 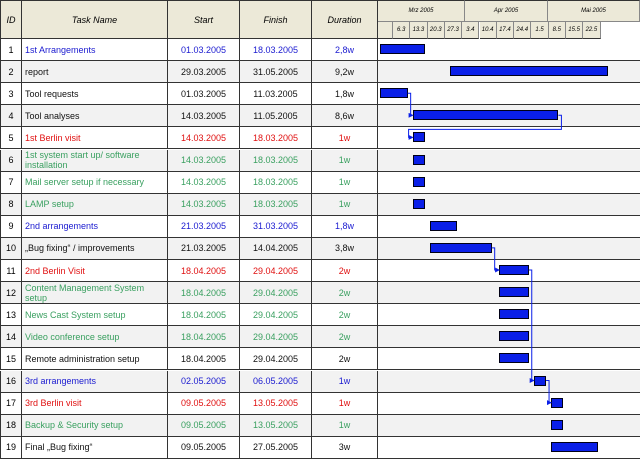 What do you see at coordinates (345, 248) in the screenshot?
I see `task-duration: 3,8w` at bounding box center [345, 248].